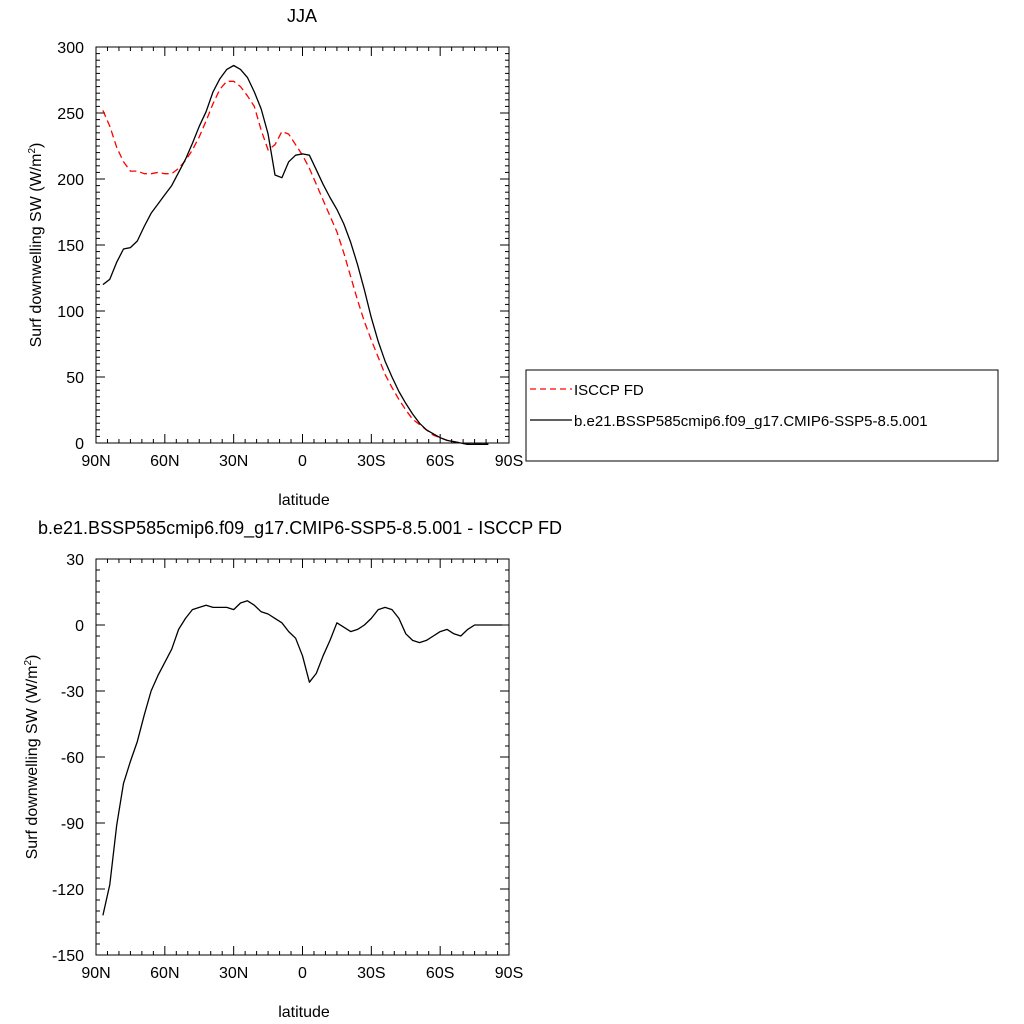 This screenshot has width=1024, height=1024. Describe the element at coordinates (72, 824) in the screenshot. I see `y-tick-label: -90` at that location.